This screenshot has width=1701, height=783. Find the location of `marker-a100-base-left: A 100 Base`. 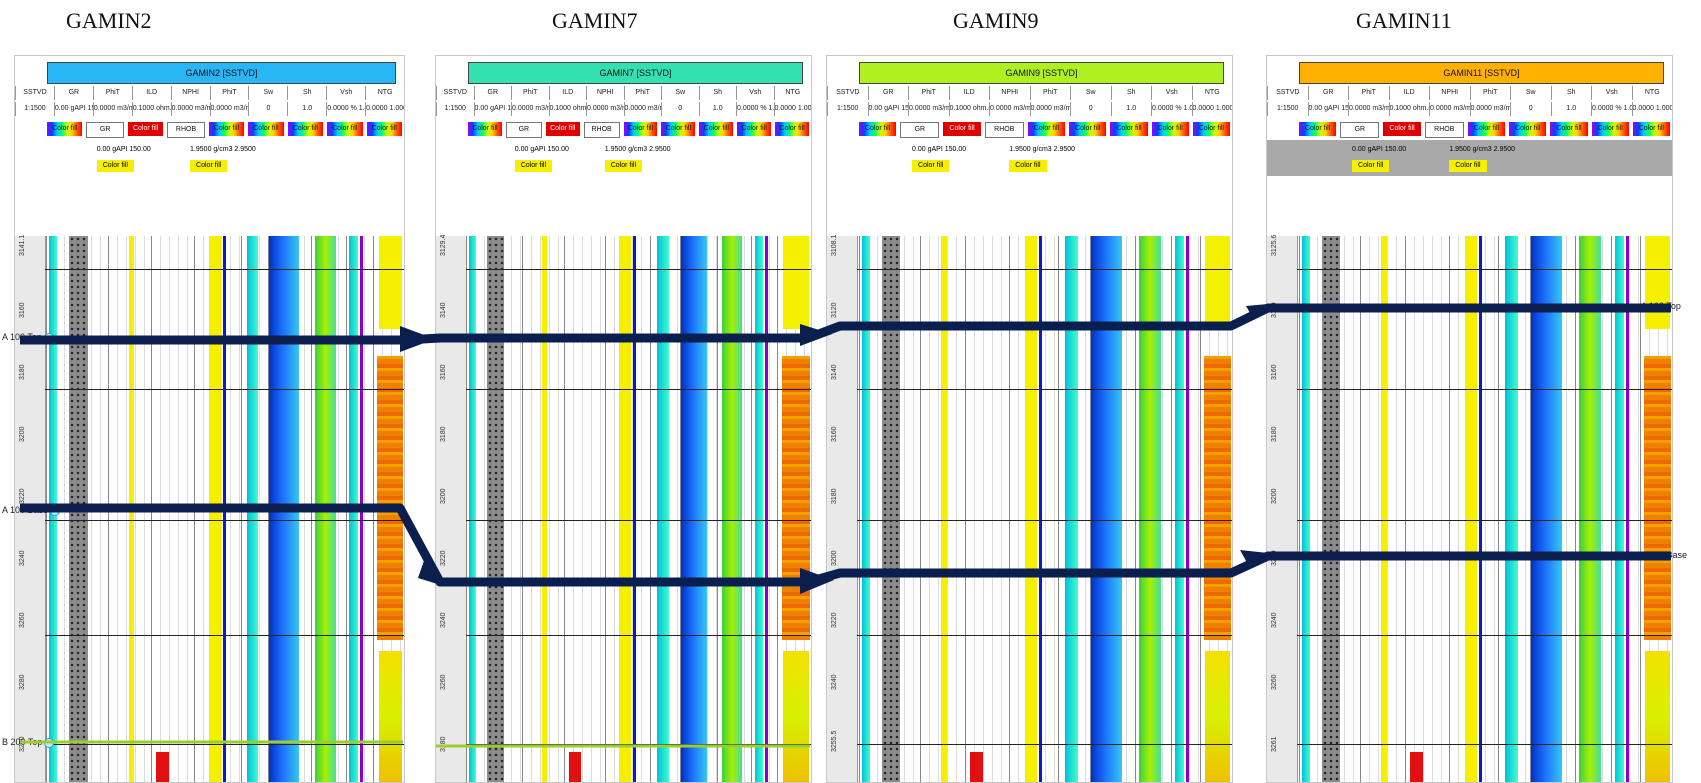

marker-a100-base-left: A 100 Base is located at coordinates (31, 510).